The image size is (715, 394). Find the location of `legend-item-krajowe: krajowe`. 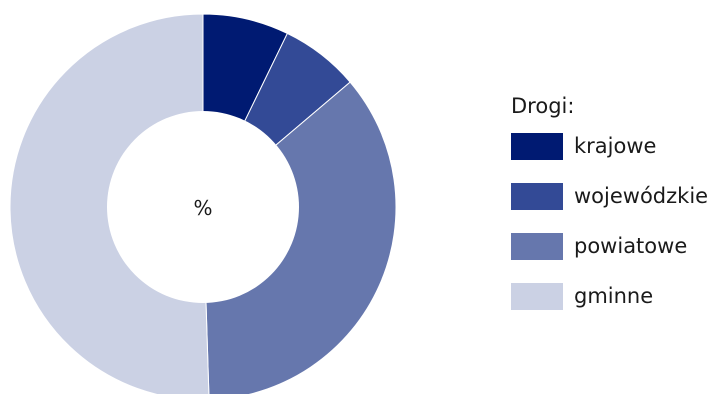

legend-item-krajowe: krajowe is located at coordinates (611, 146).